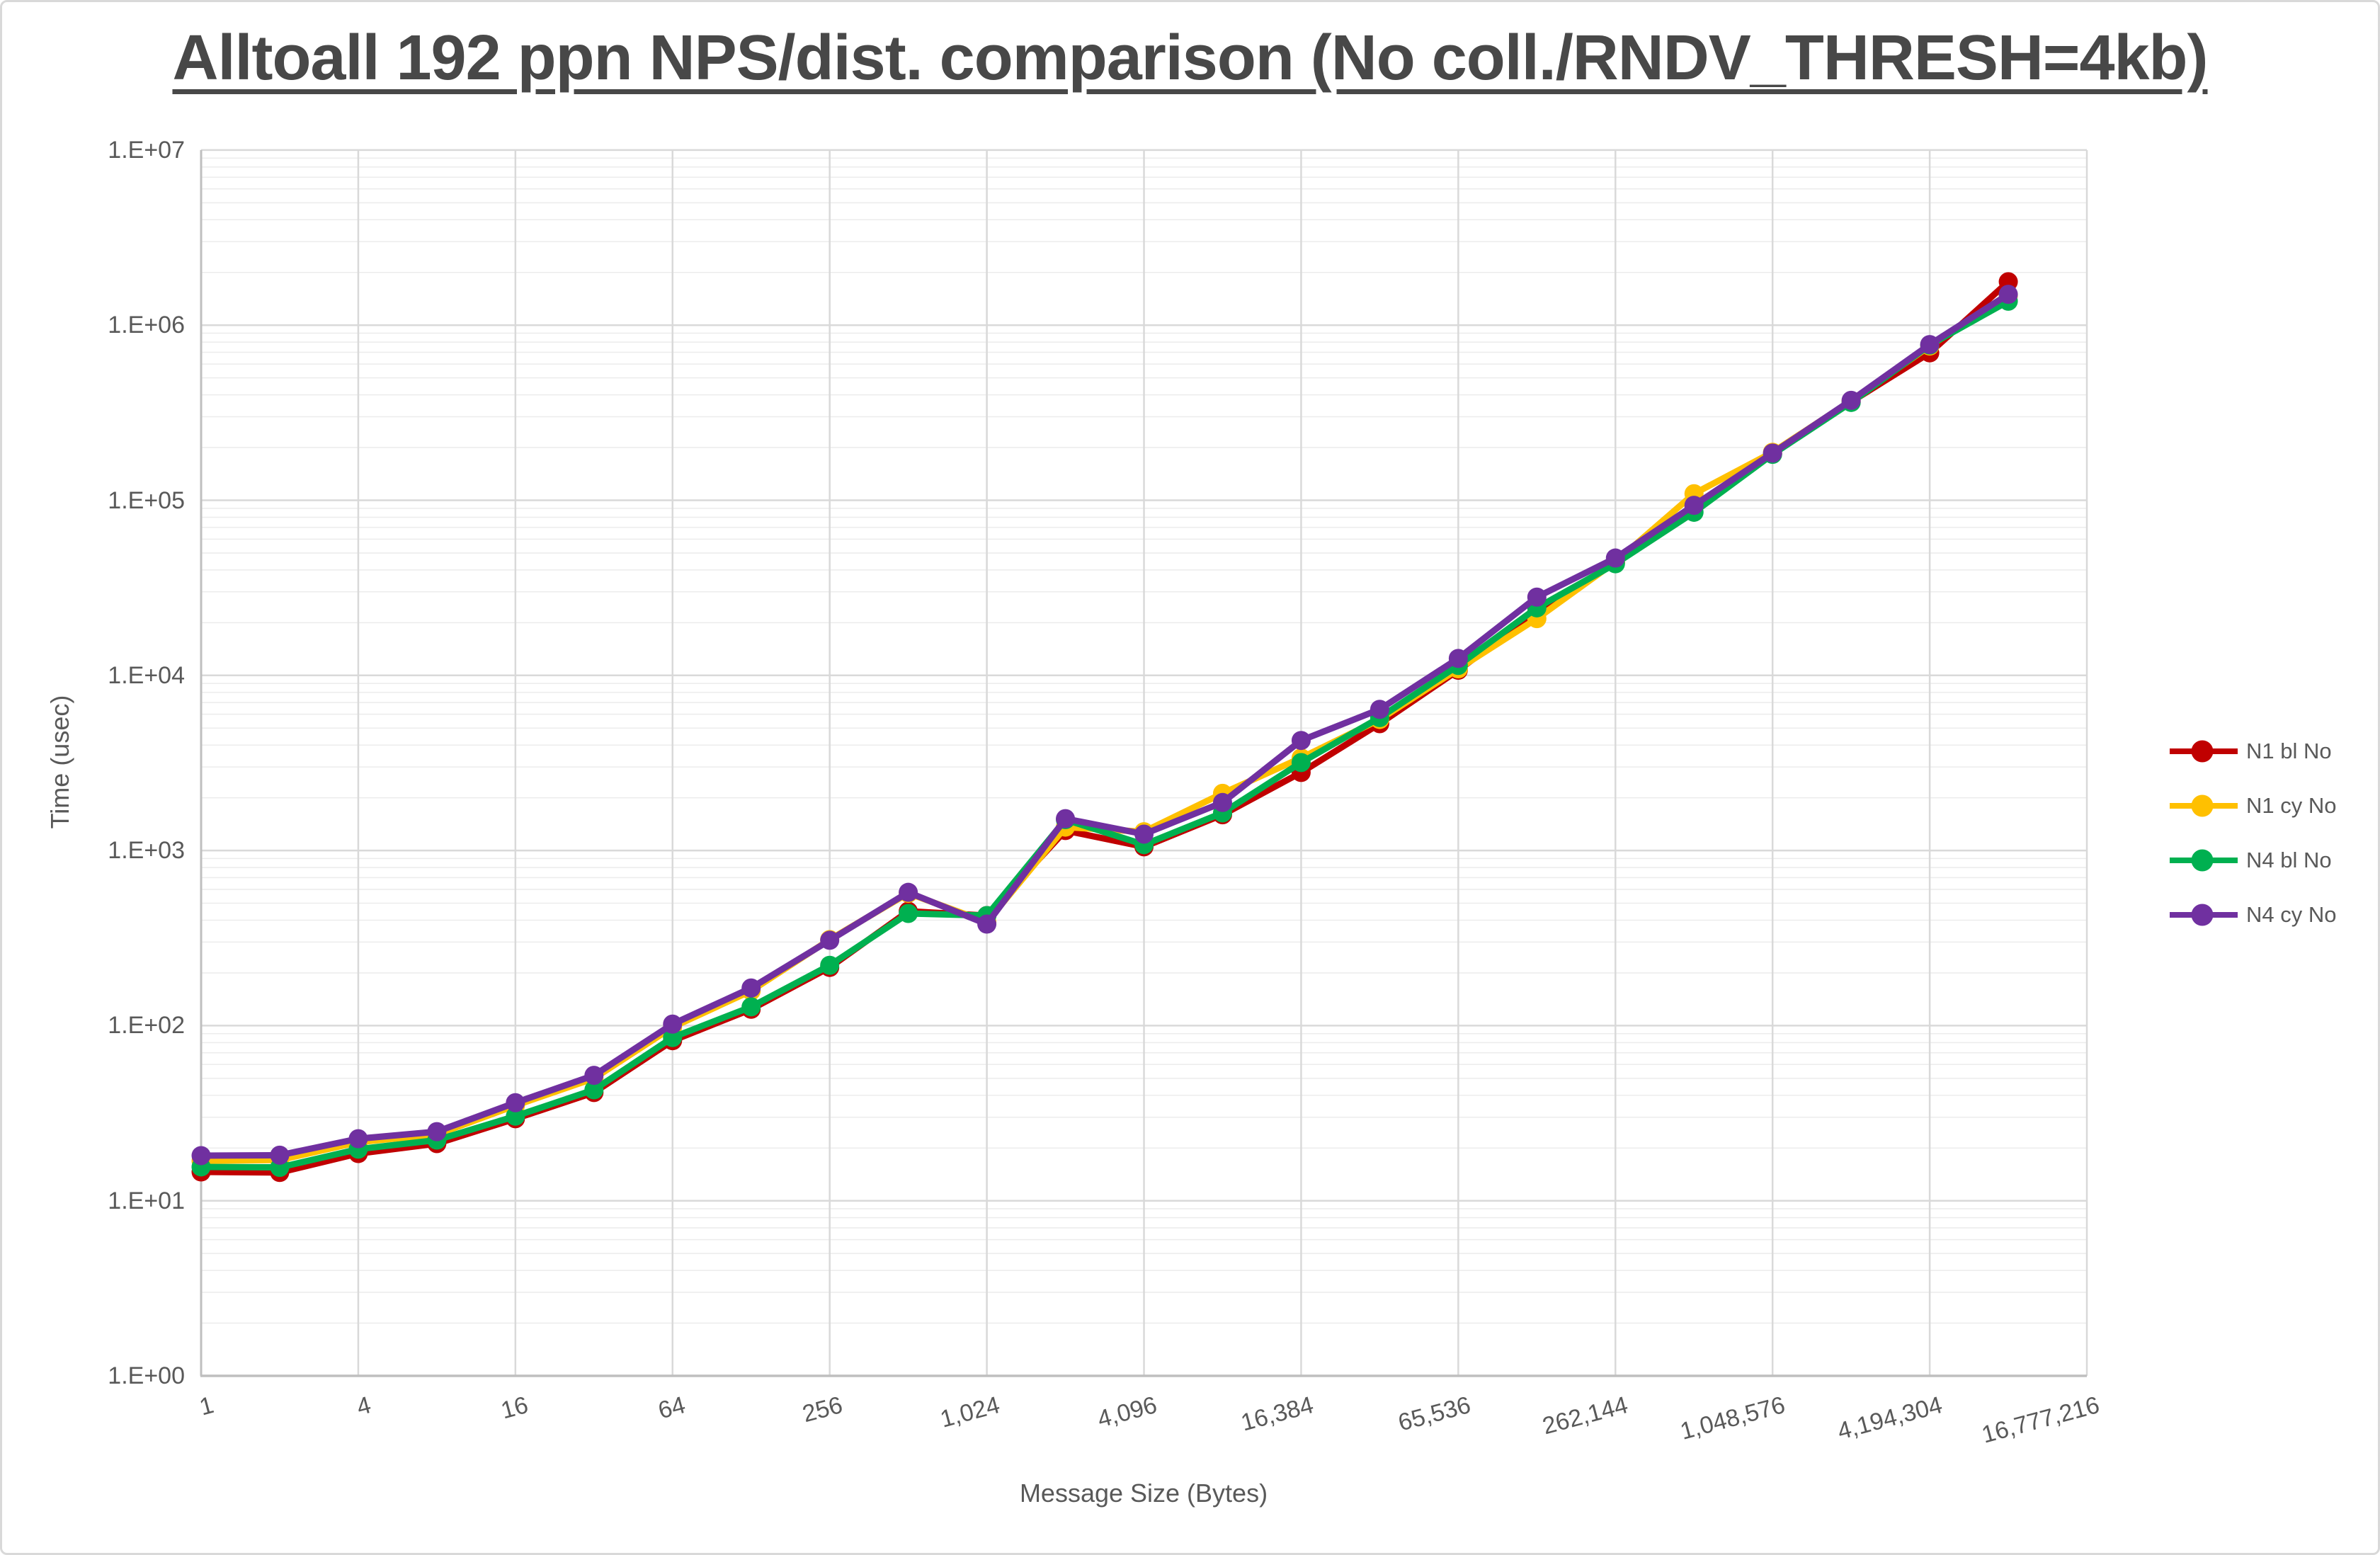 The height and width of the screenshot is (1555, 2380). I want to click on y-tick-label: 1.E+00, so click(146, 1375).